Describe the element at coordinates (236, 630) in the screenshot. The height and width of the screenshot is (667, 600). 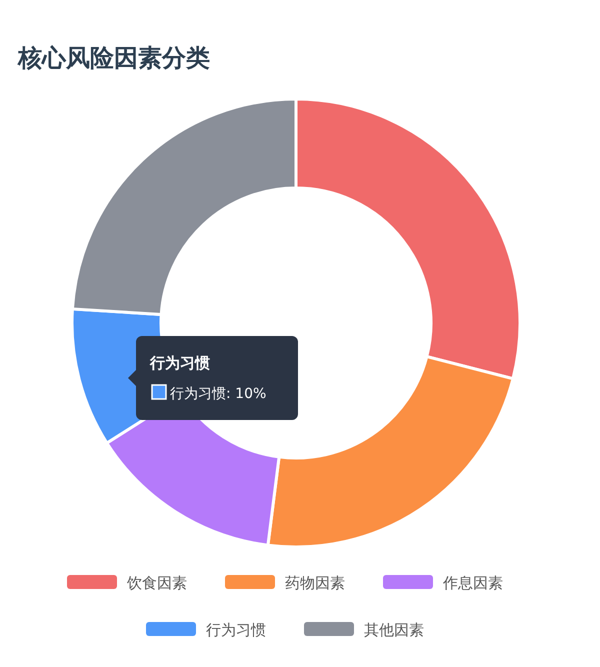
I see `legend-label: 行为习惯` at that location.